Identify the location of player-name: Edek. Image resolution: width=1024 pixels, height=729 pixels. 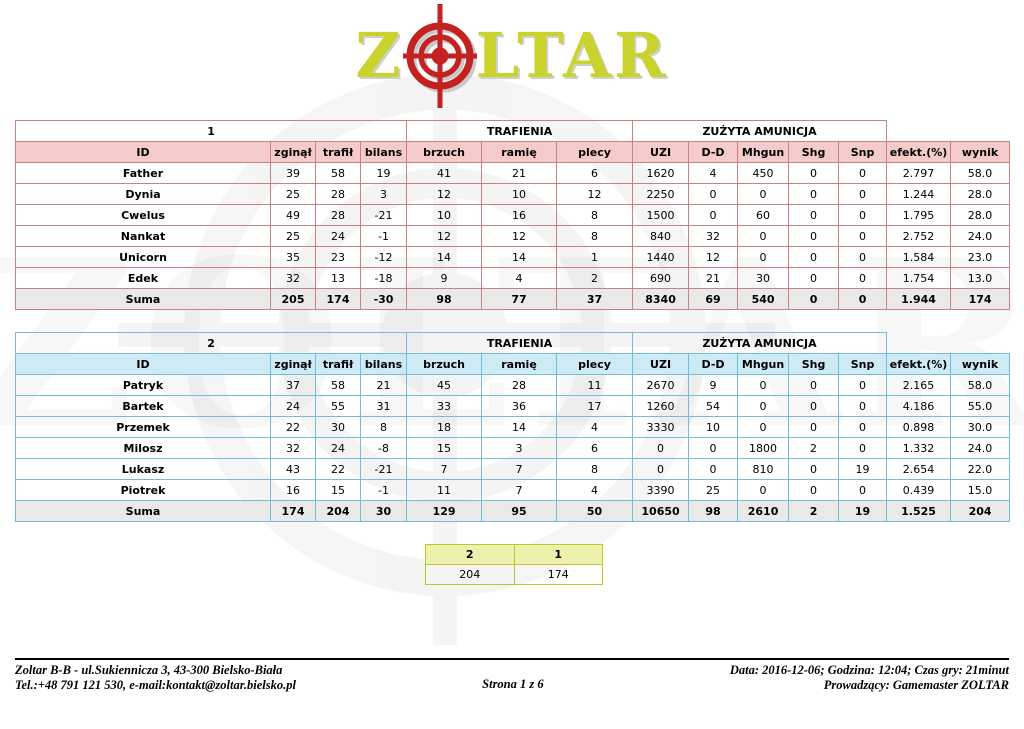
(143, 278).